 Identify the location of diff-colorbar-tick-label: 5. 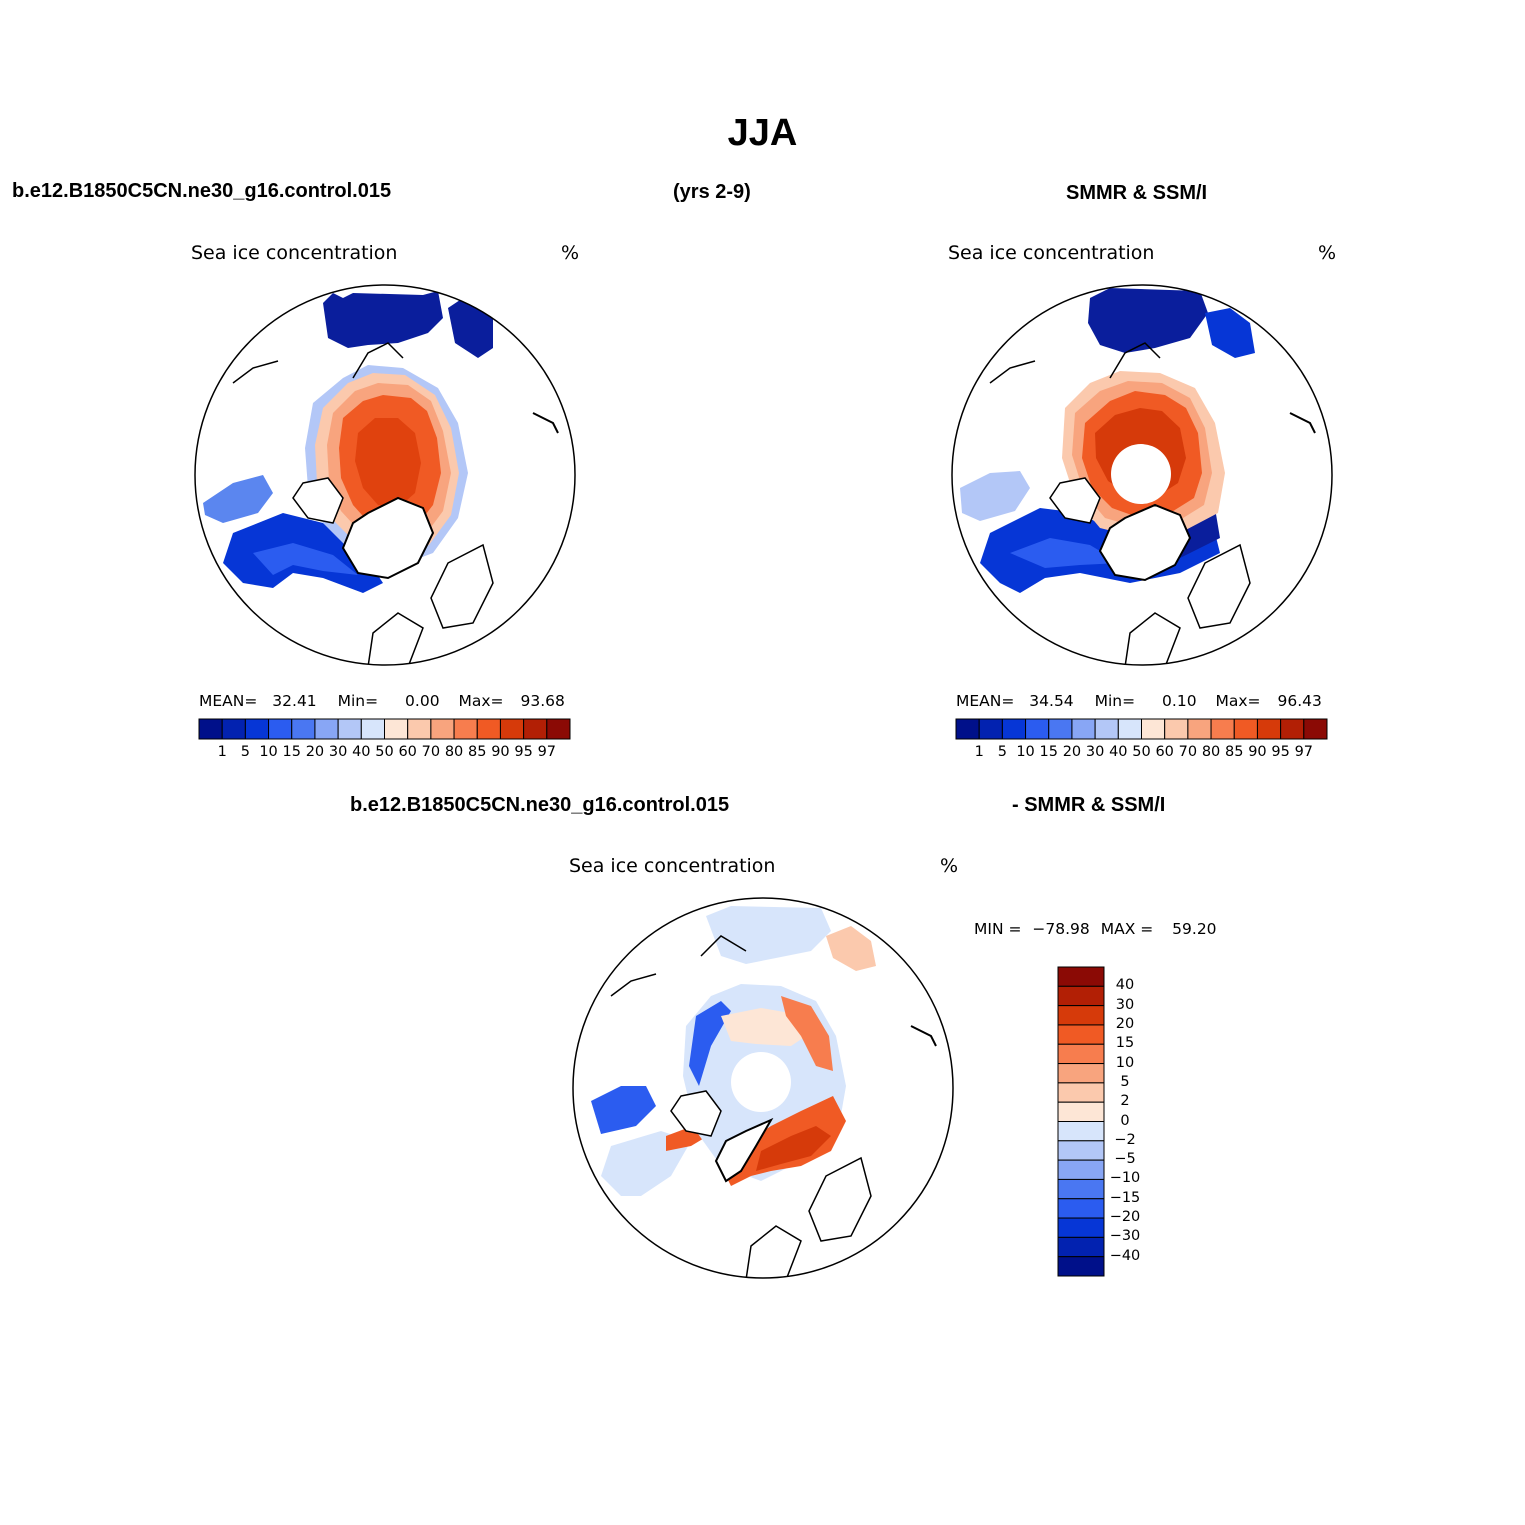
(1125, 1081).